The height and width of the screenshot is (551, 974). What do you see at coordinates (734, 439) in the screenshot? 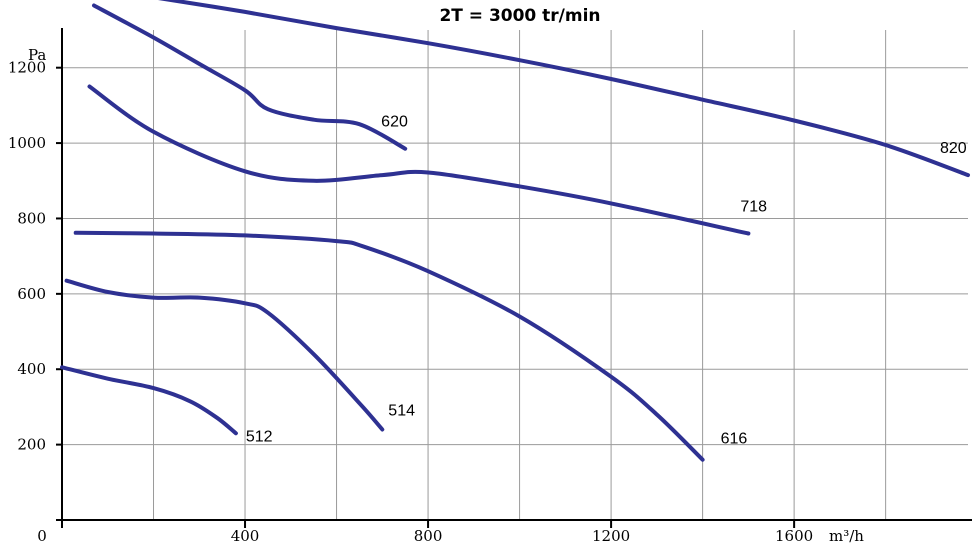
I see `series-label-616: 616` at bounding box center [734, 439].